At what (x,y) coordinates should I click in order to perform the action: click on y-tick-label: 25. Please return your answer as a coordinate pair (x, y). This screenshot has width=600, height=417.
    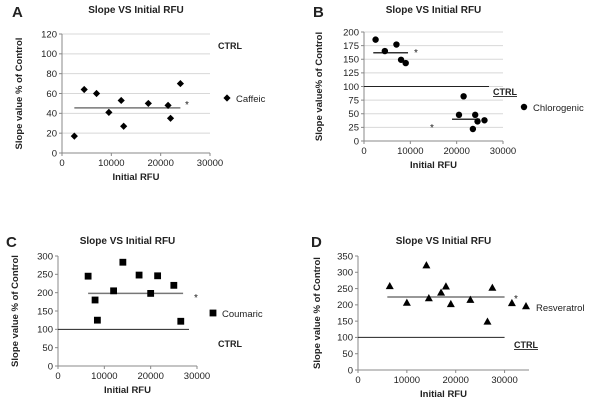
    Looking at the image, I should click on (353, 128).